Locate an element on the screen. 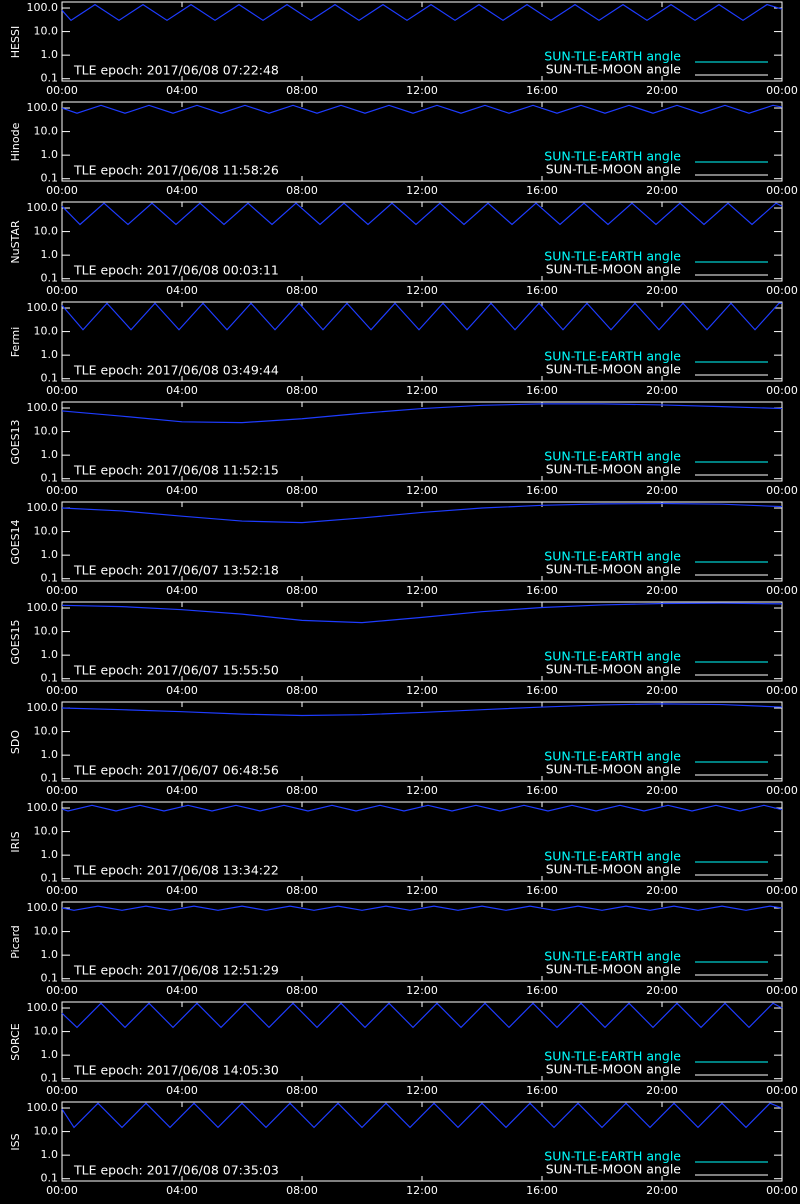  y-axis-title: GOES15 is located at coordinates (15, 641).